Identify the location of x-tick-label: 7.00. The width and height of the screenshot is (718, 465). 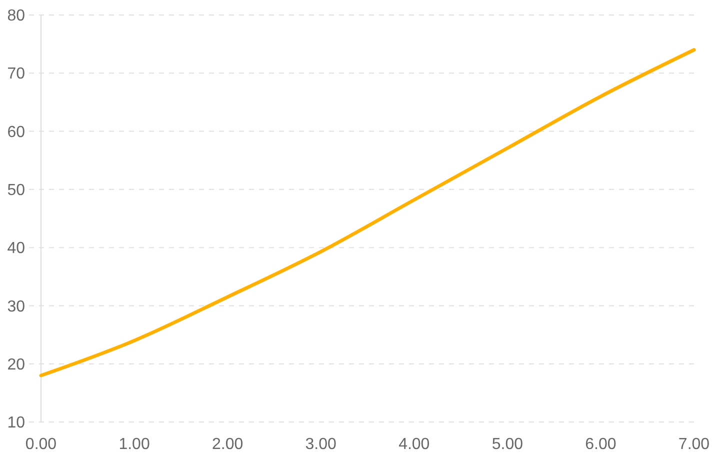
(694, 444).